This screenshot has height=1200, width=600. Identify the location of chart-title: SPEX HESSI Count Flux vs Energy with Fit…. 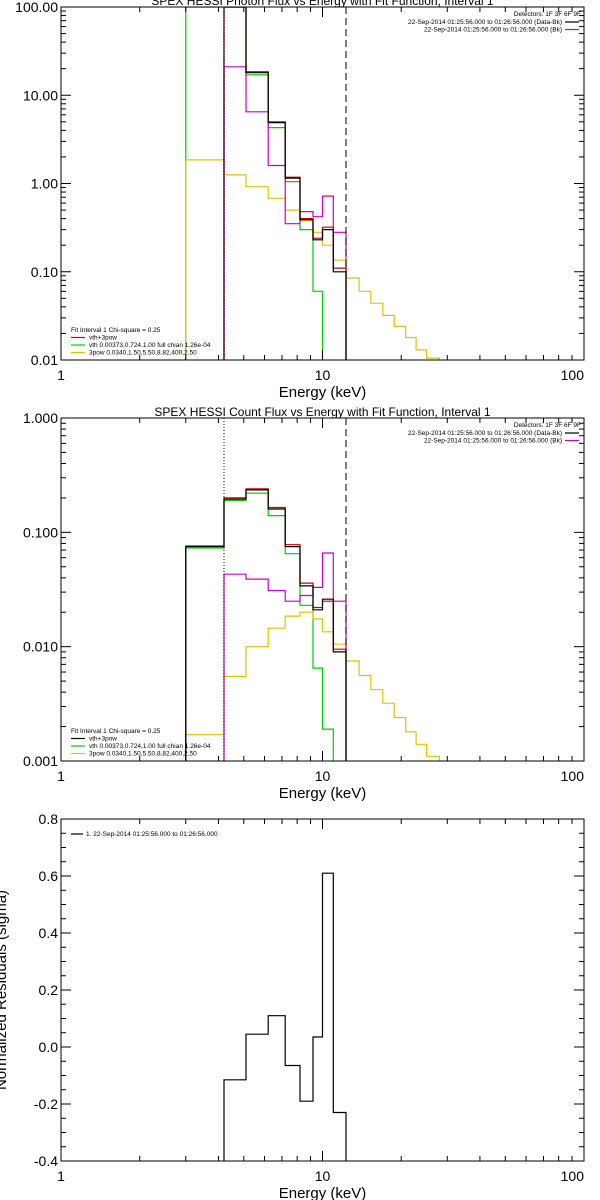
(322, 412).